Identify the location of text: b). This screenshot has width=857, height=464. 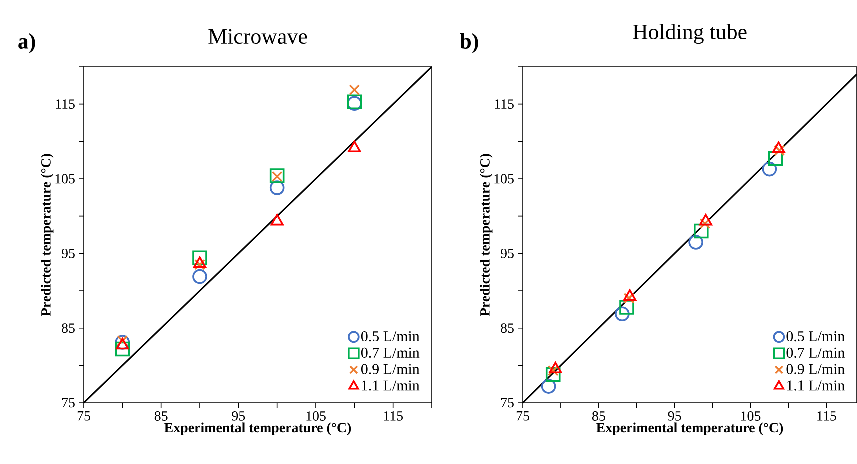
(469, 44).